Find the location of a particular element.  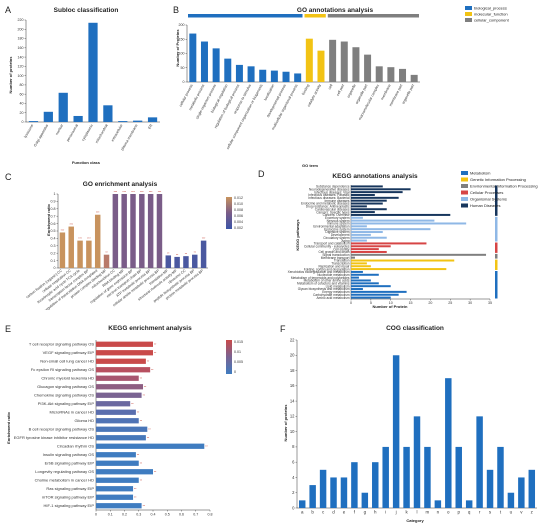

x-tick-label: r is located at coordinates (480, 512).